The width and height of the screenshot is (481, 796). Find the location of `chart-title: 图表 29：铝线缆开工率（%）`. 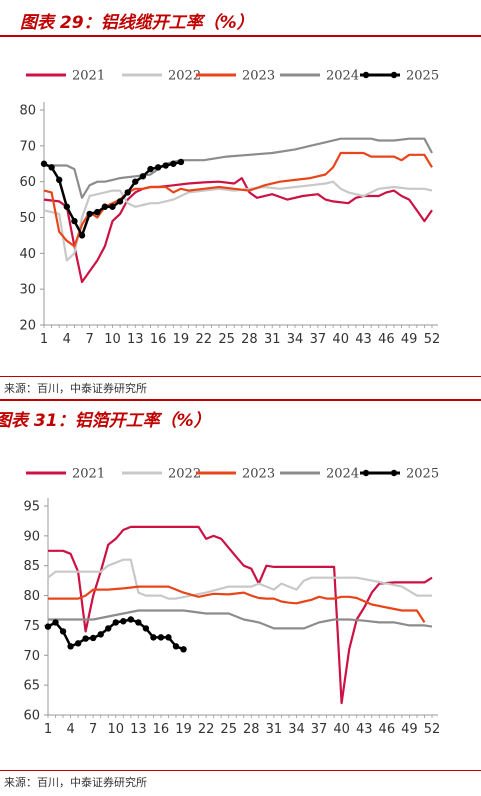

chart-title: 图表 29：铝线缆开工率（%） is located at coordinates (137, 23).